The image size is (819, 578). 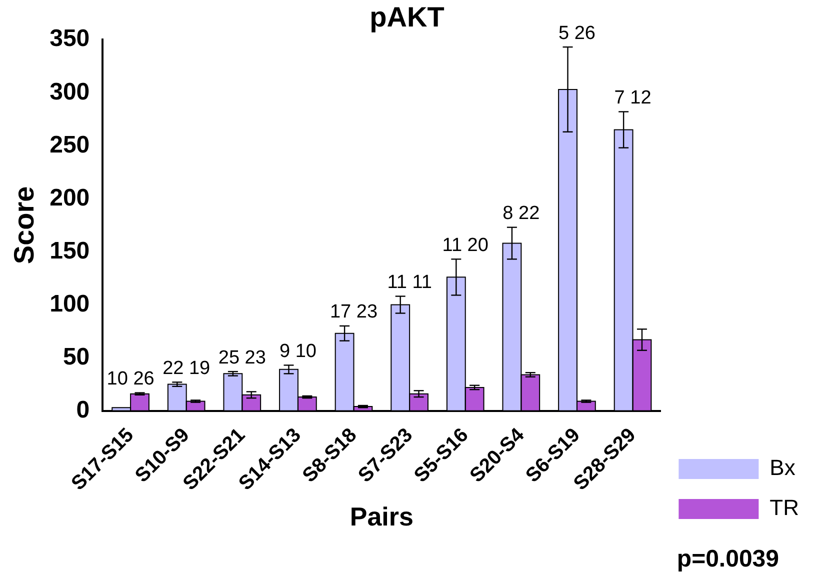 What do you see at coordinates (727, 559) in the screenshot?
I see `text: p=0.0039` at bounding box center [727, 559].